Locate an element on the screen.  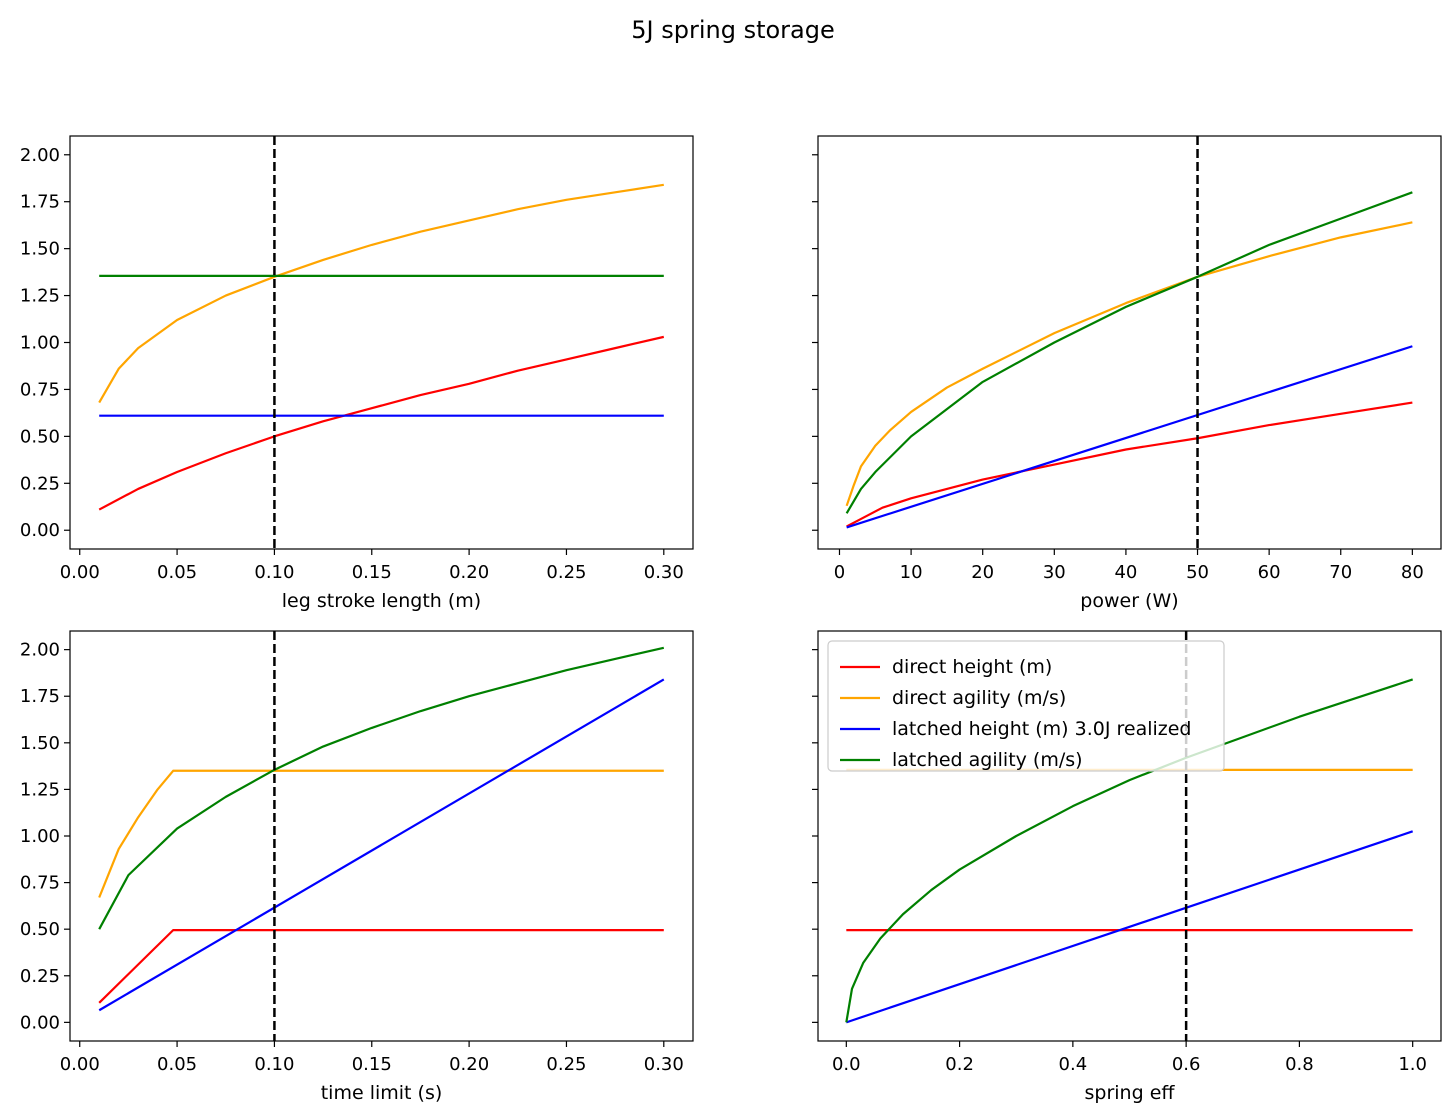
legend-box is located at coordinates (1026, 706).